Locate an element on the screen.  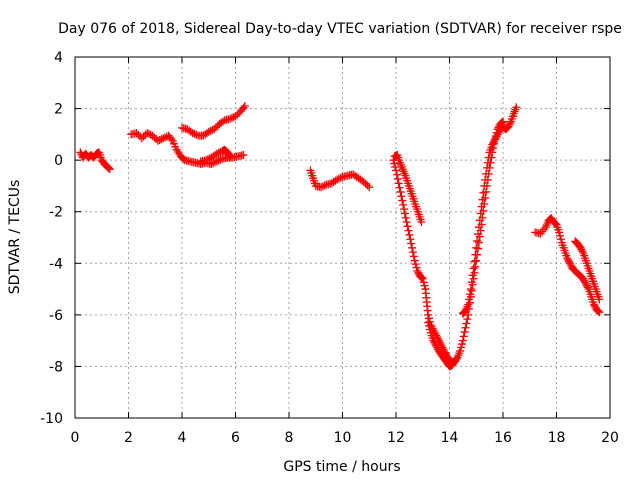
x-tick-label: 12 is located at coordinates (396, 438).